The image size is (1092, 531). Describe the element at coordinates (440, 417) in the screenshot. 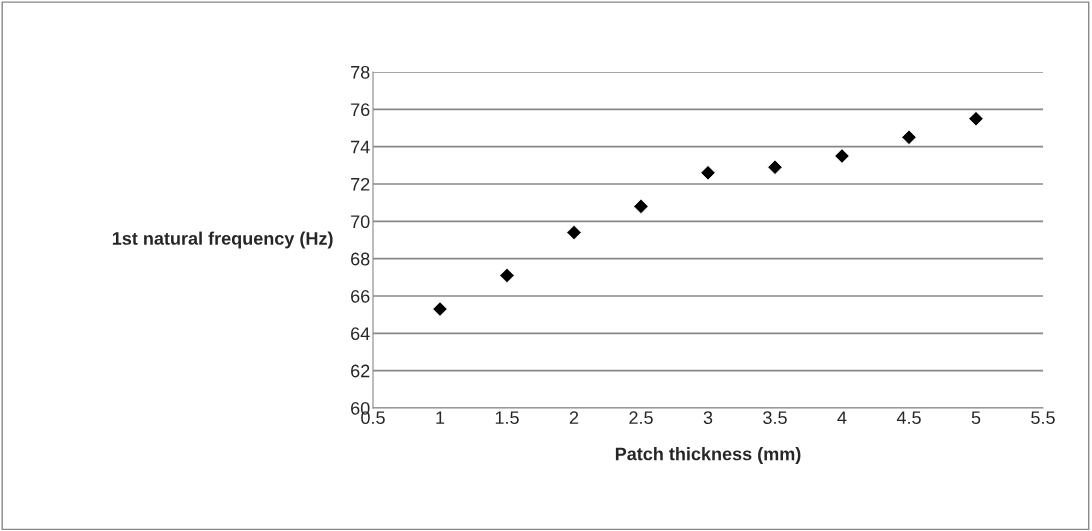

I see `x-tick-label: 1` at that location.